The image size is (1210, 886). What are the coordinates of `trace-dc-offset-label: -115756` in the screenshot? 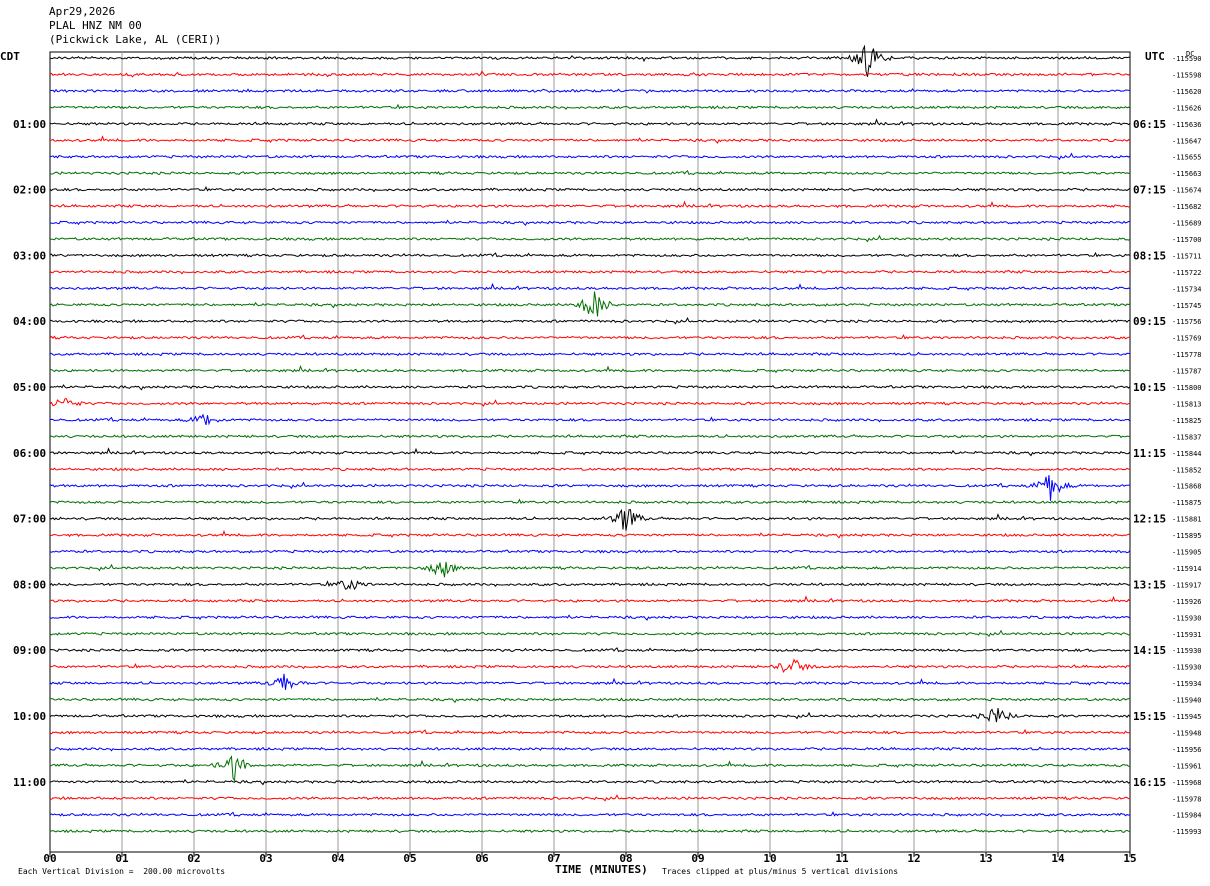 It's located at (1187, 322).